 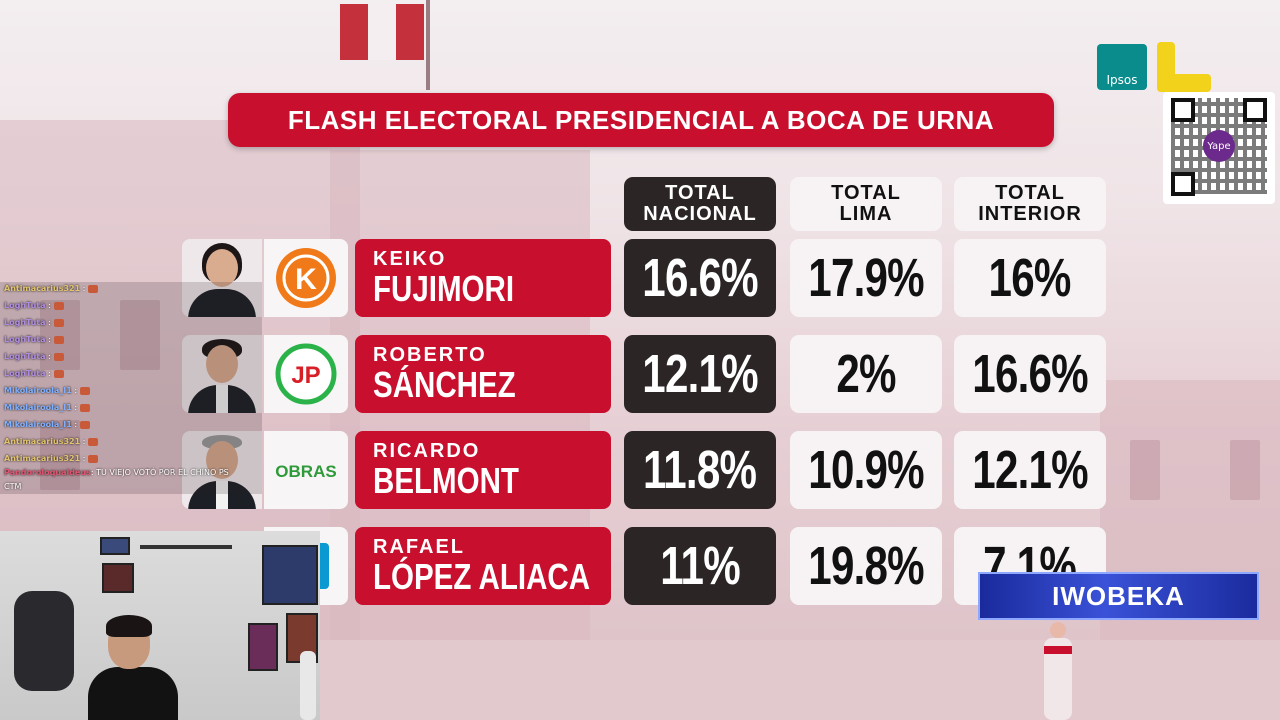 I want to click on svg-text: K, so click(x=306, y=279).